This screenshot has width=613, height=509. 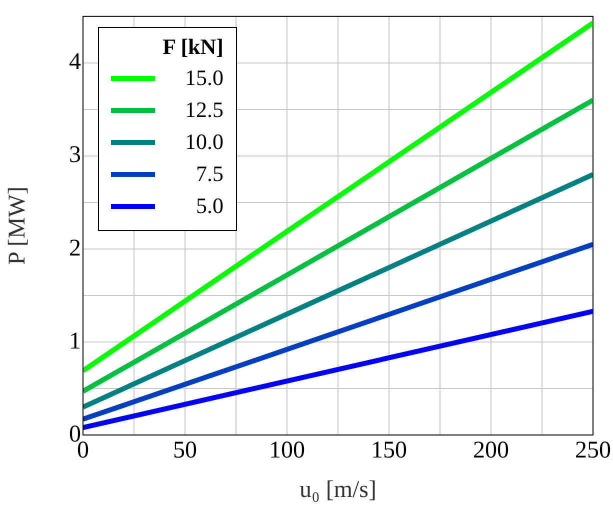 What do you see at coordinates (204, 142) in the screenshot?
I see `legend-label: 10.0` at bounding box center [204, 142].